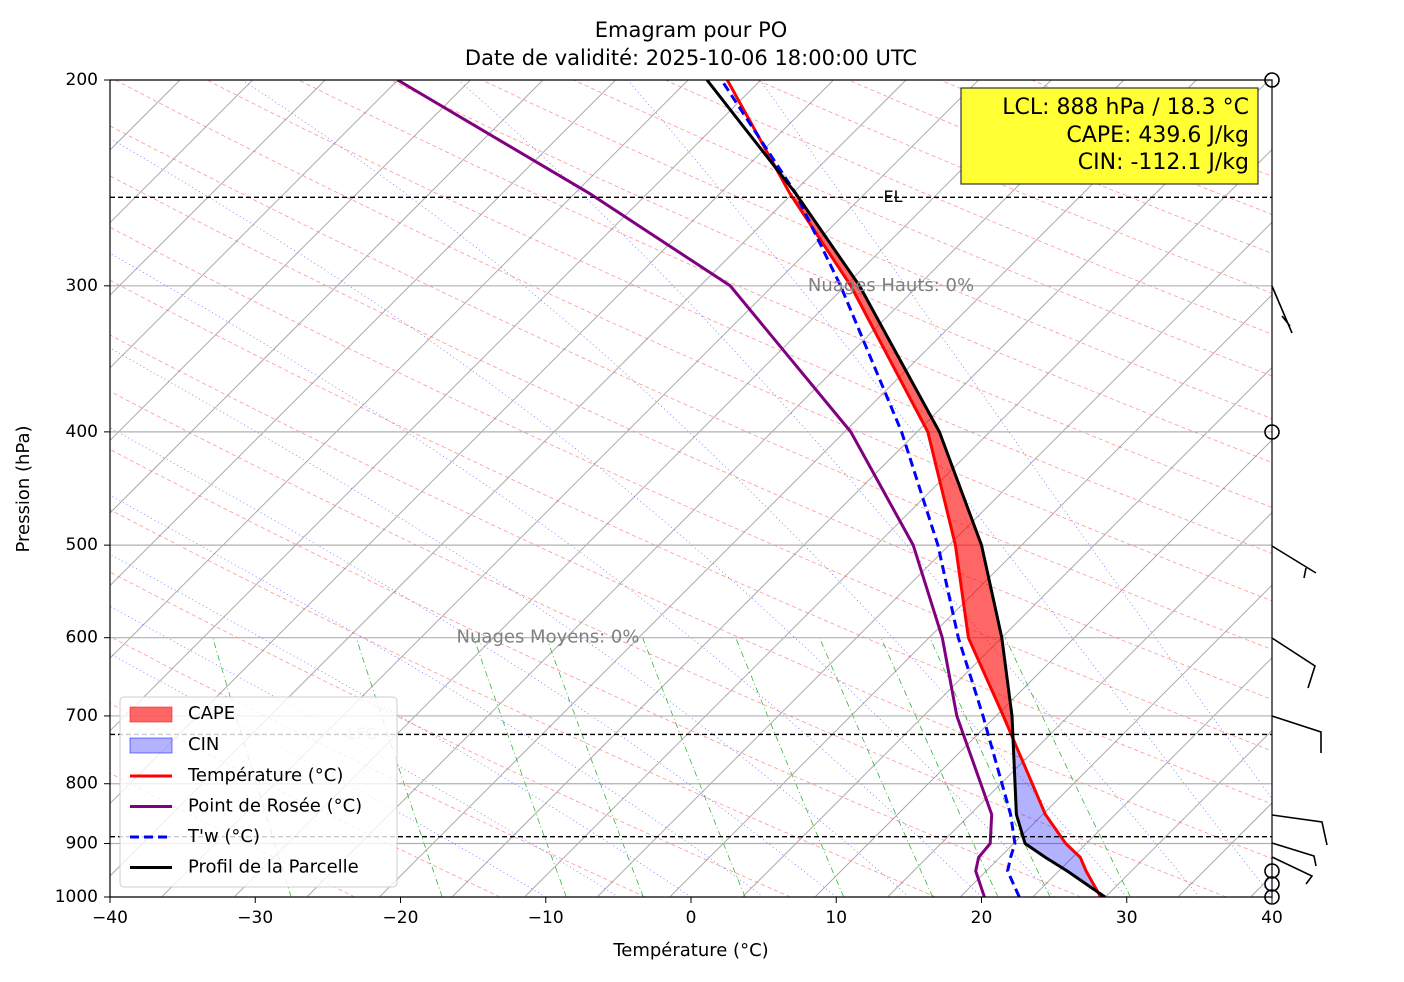  Describe the element at coordinates (110, 918) in the screenshot. I see `x-tick-label: −40` at that location.